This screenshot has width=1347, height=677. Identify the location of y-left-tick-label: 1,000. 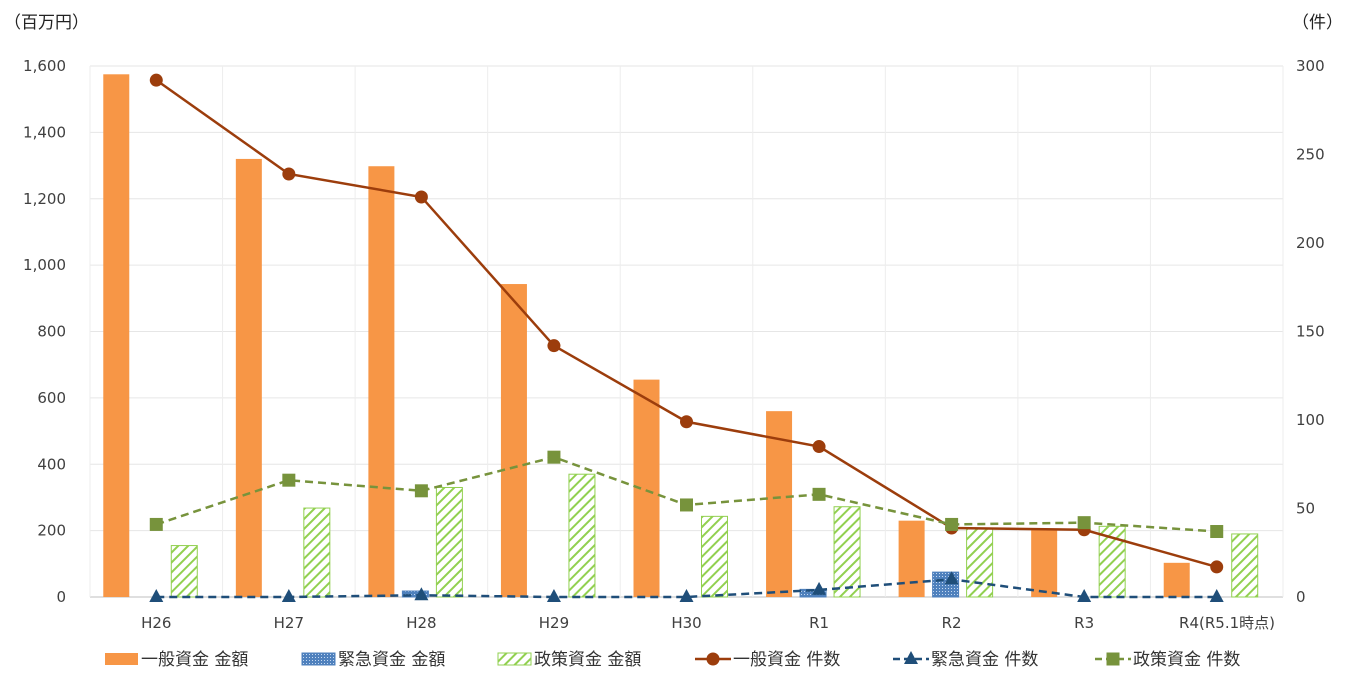
(44, 265).